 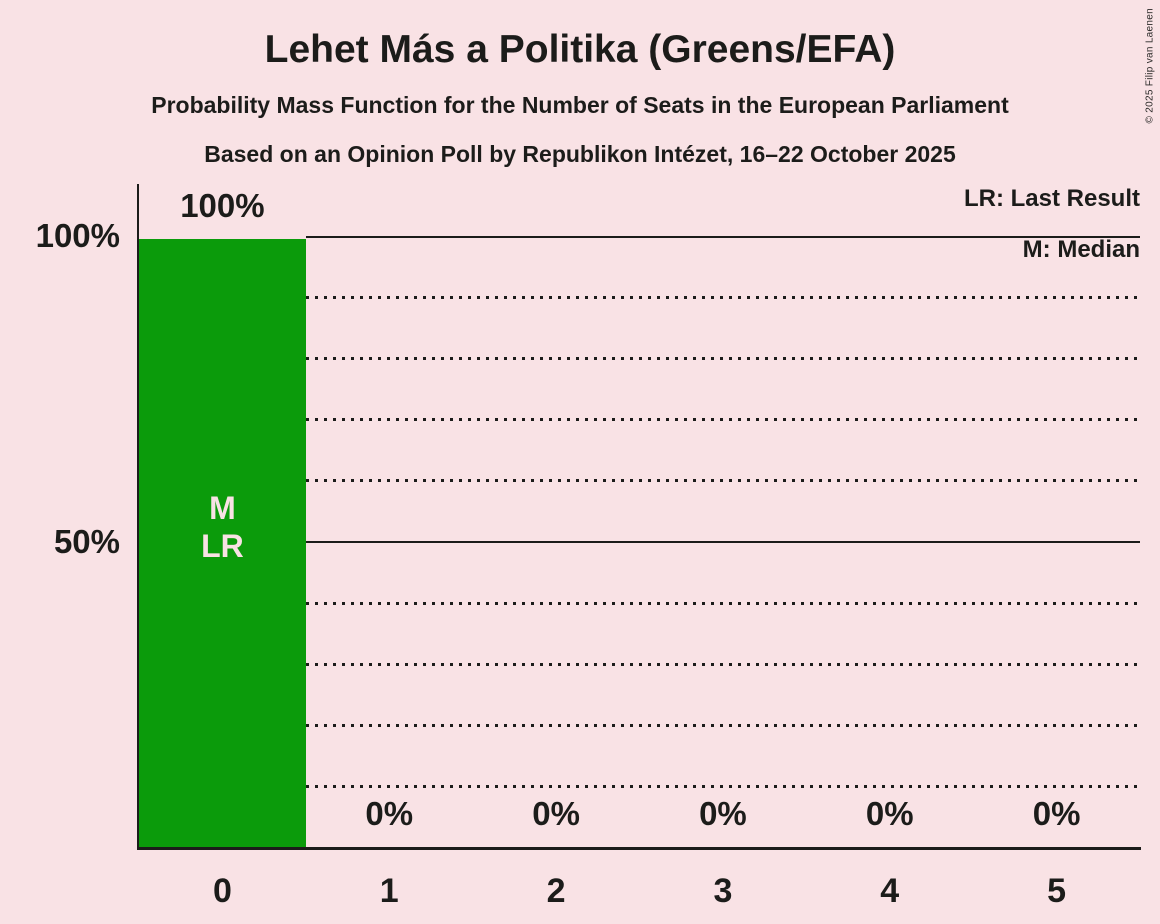 I want to click on x-tick-label-3: 3, so click(x=723, y=891).